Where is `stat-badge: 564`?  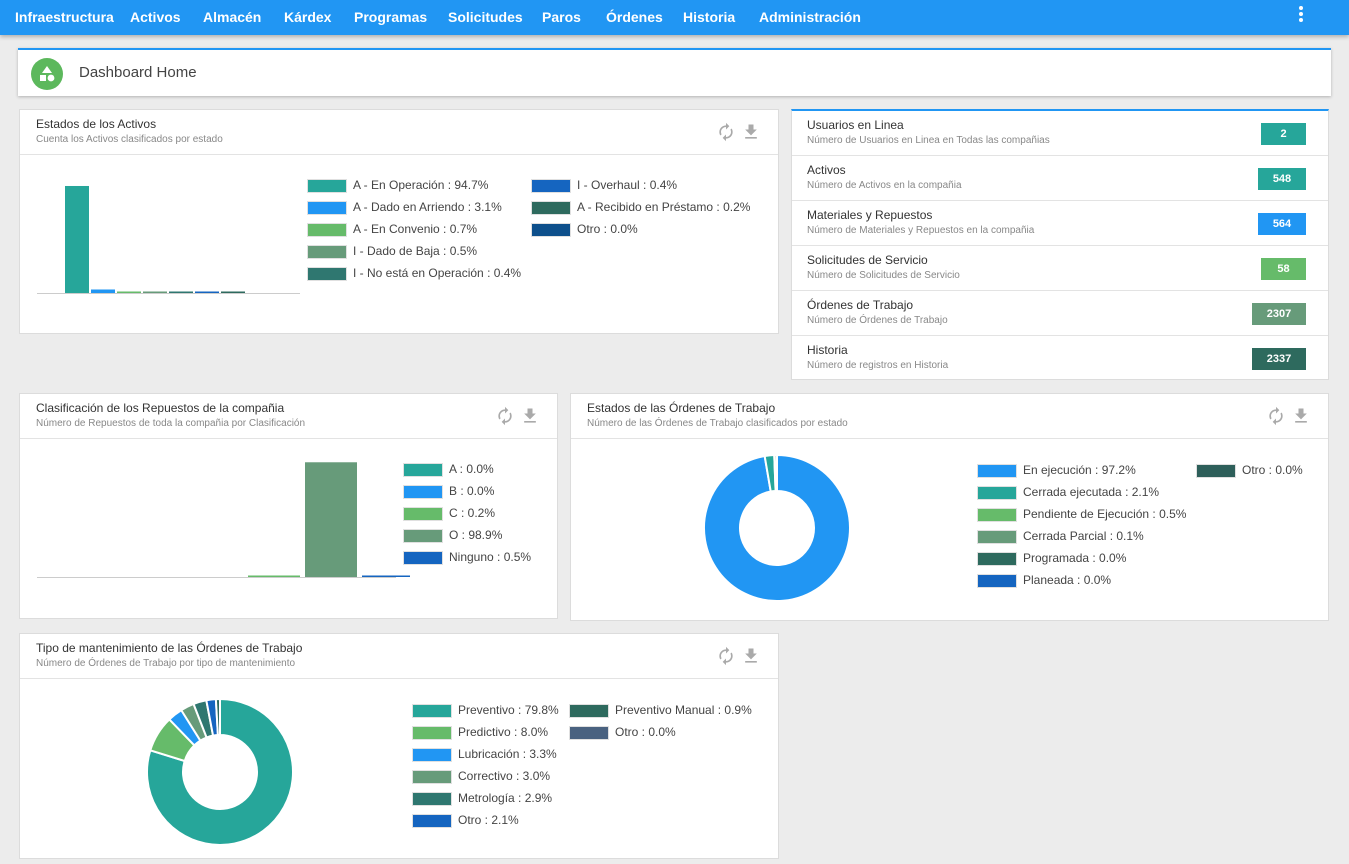
stat-badge: 564 is located at coordinates (1282, 224).